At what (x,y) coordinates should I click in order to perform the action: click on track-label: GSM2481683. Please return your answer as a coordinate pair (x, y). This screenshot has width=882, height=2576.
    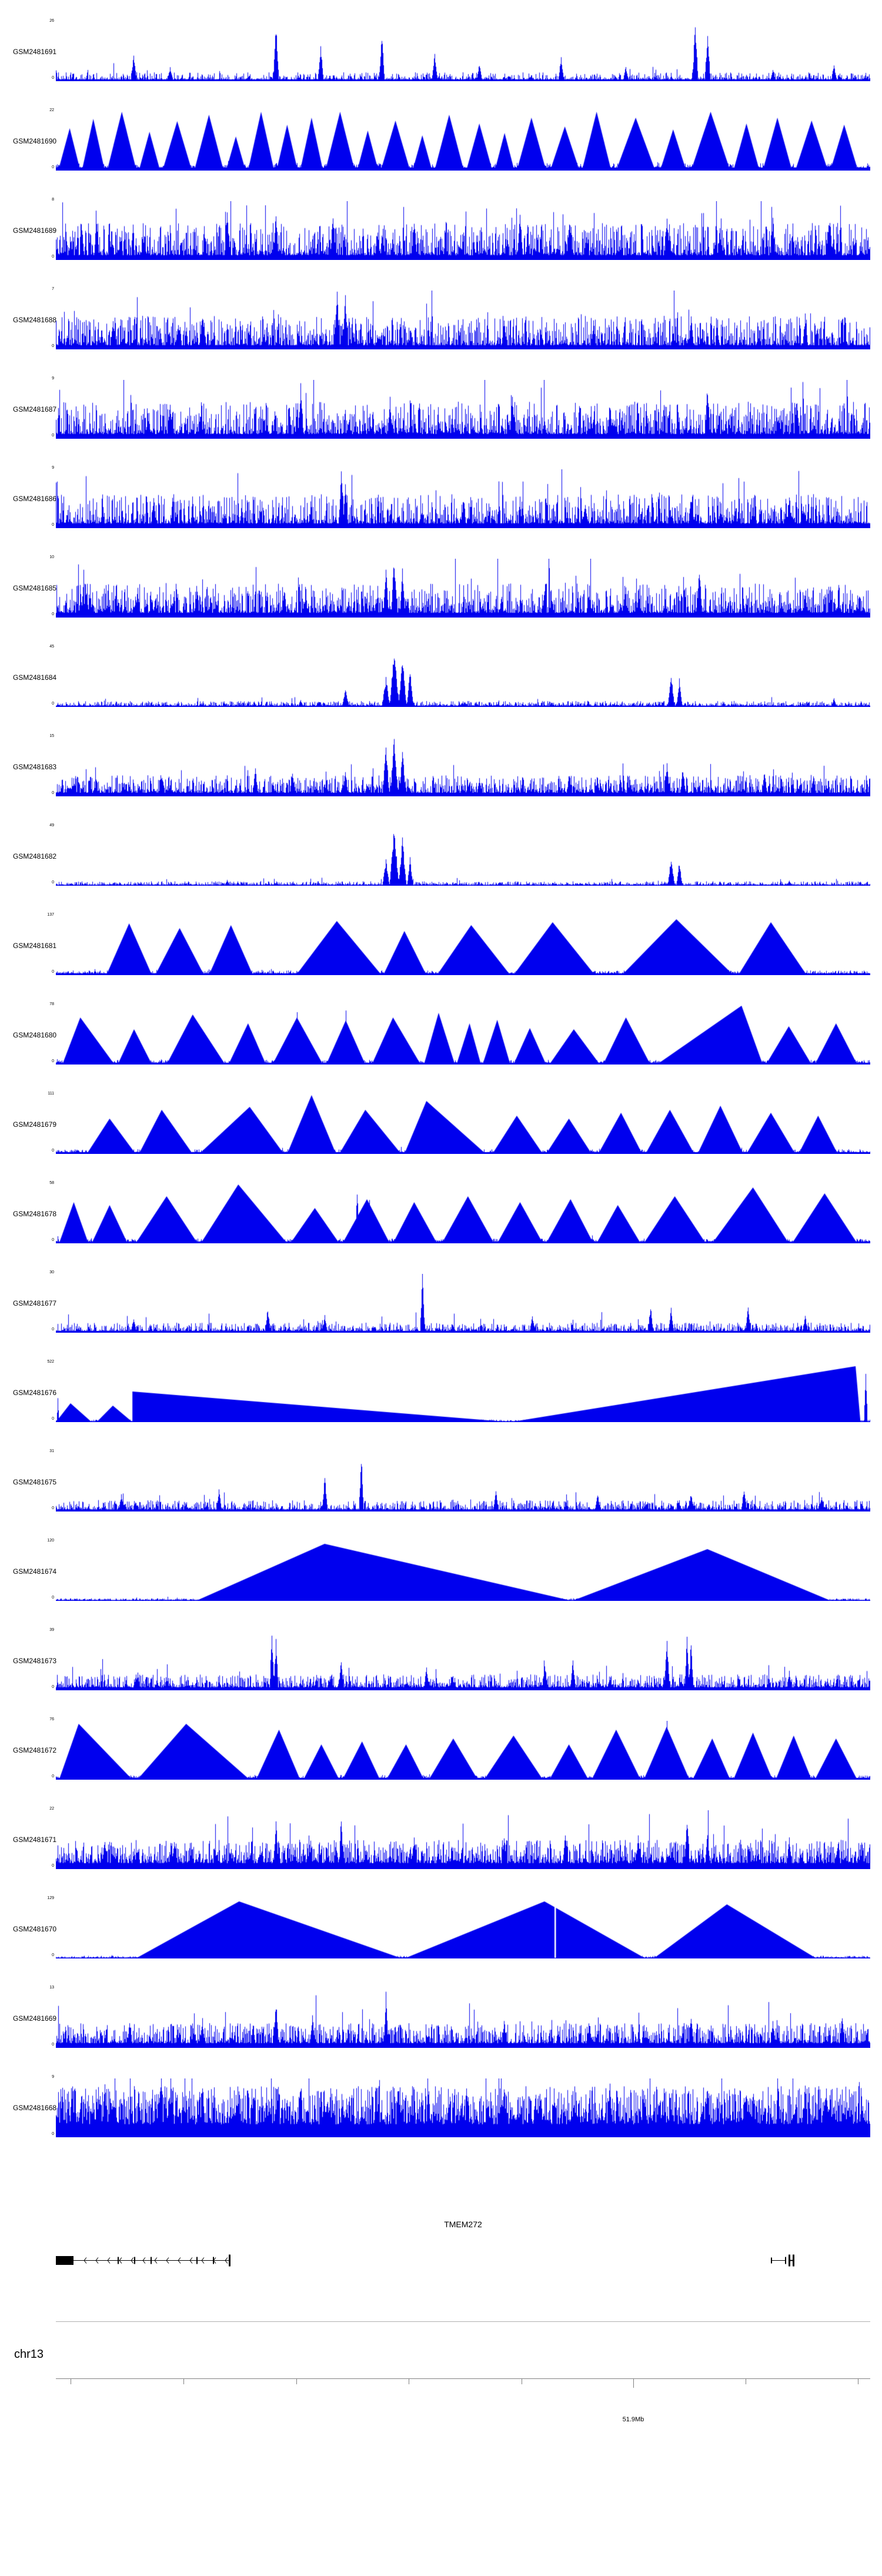
    Looking at the image, I should click on (35, 767).